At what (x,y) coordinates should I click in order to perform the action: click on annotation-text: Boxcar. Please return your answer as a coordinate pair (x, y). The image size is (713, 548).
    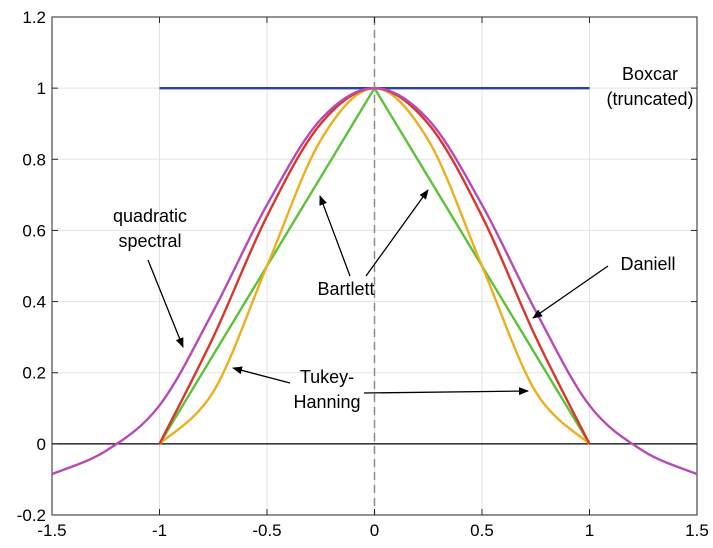
    Looking at the image, I should click on (650, 74).